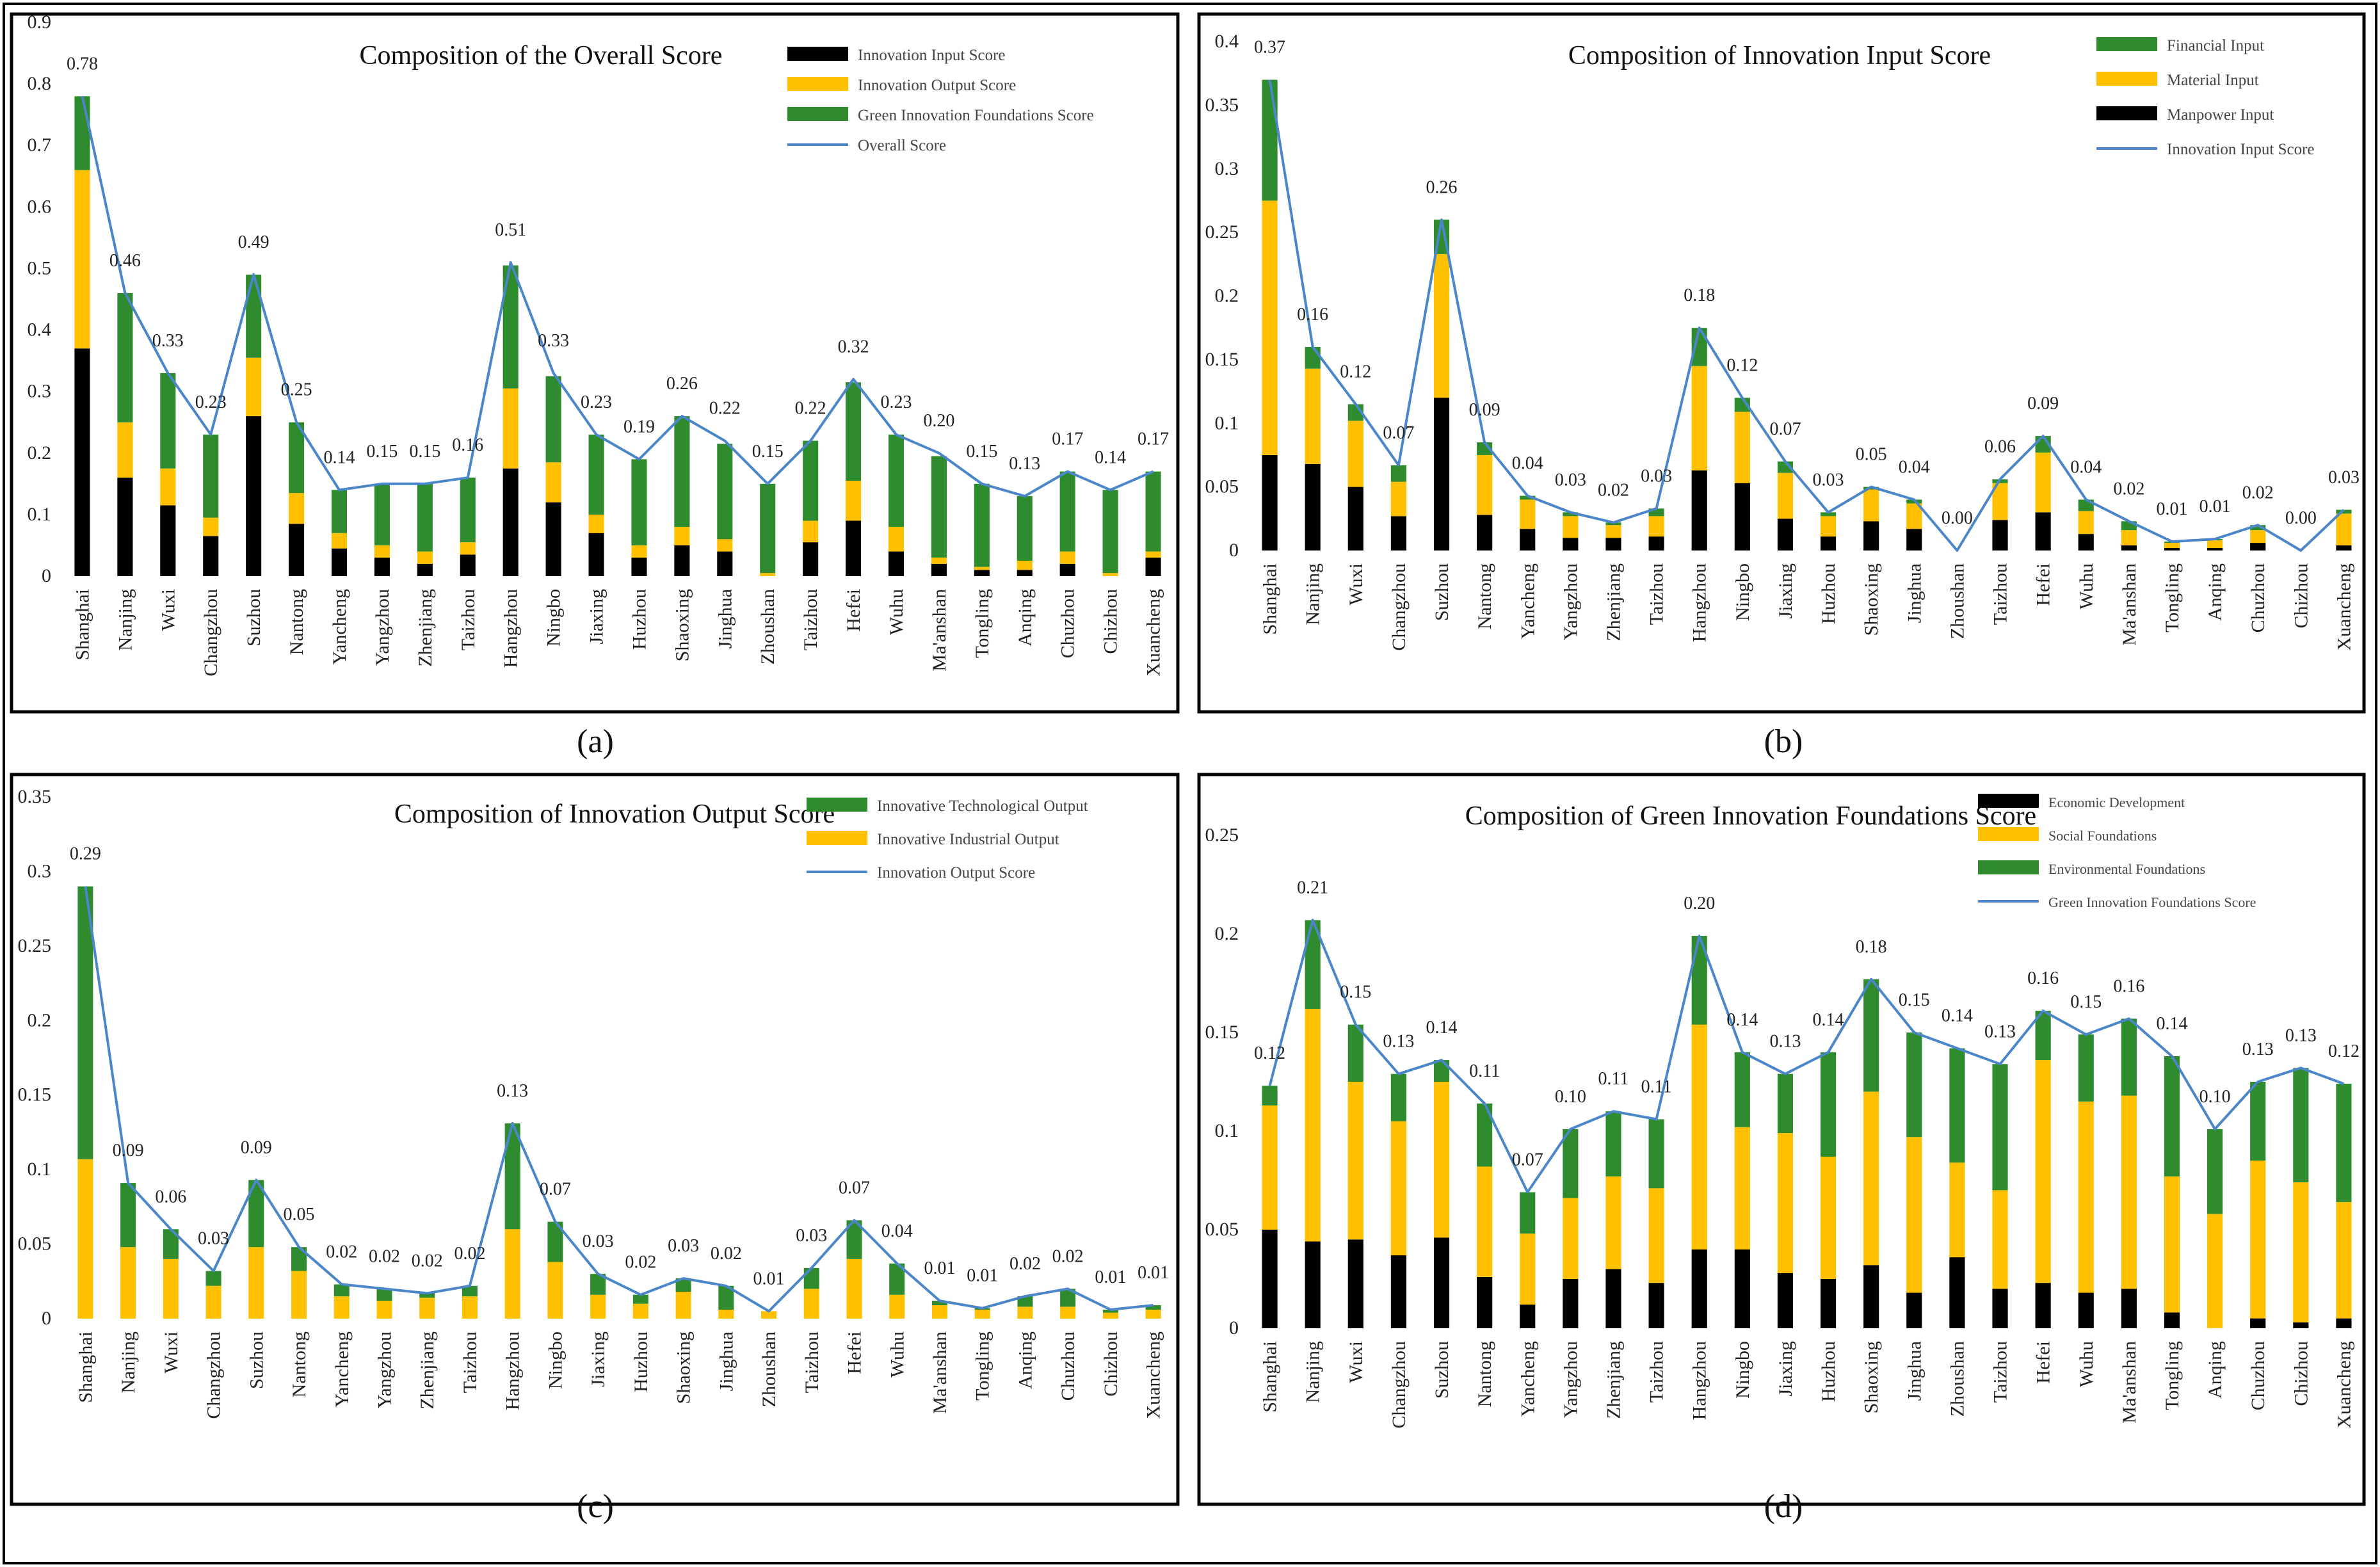 The width and height of the screenshot is (2380, 1567). What do you see at coordinates (467, 445) in the screenshot?
I see `data-label: 0.16` at bounding box center [467, 445].